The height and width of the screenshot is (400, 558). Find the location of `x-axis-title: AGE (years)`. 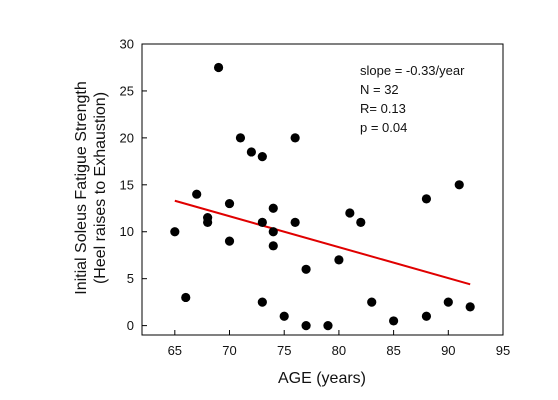

x-axis-title: AGE (years) is located at coordinates (322, 378).